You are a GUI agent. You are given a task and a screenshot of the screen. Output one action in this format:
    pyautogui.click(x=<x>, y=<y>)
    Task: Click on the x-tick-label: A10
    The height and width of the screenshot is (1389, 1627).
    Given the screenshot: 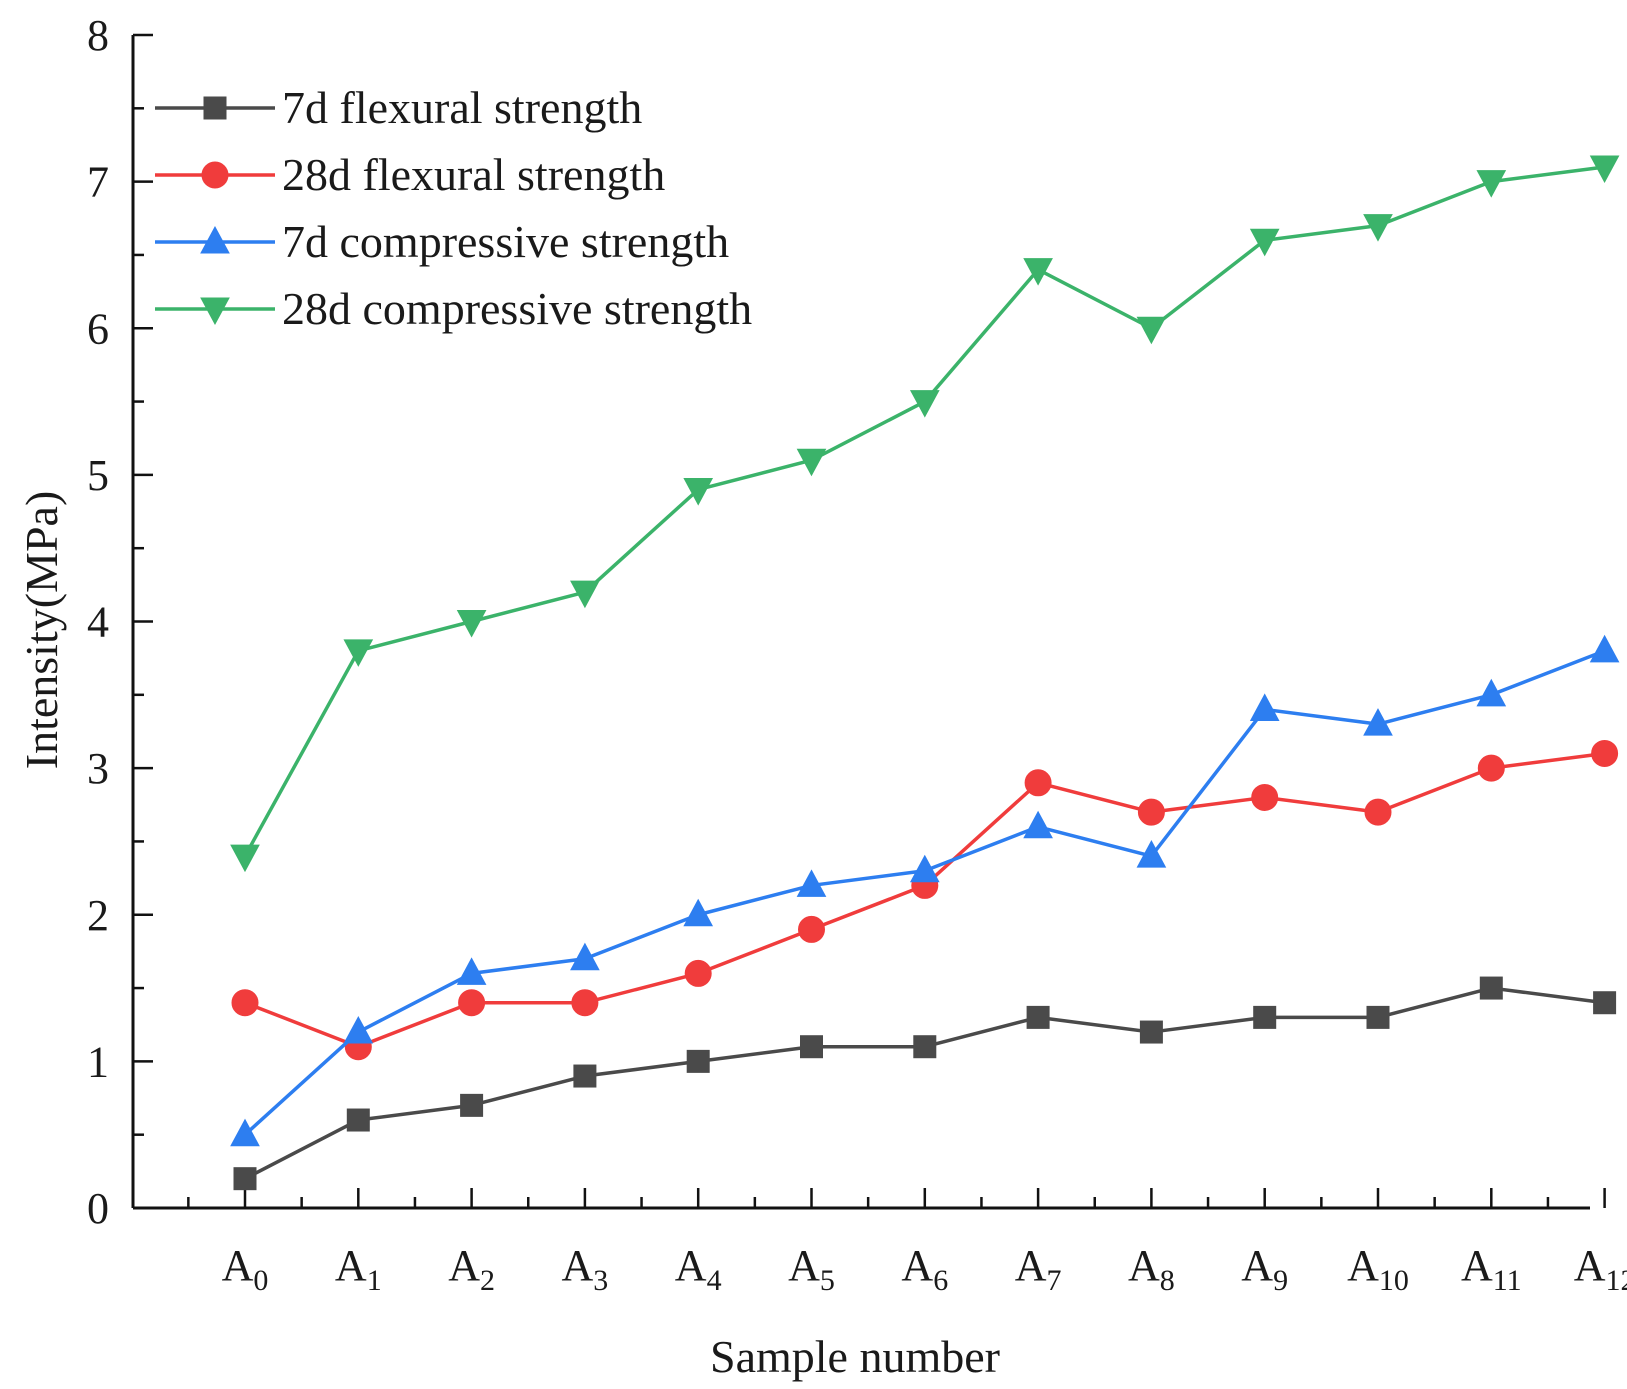 What is the action you would take?
    pyautogui.click(x=1378, y=1269)
    